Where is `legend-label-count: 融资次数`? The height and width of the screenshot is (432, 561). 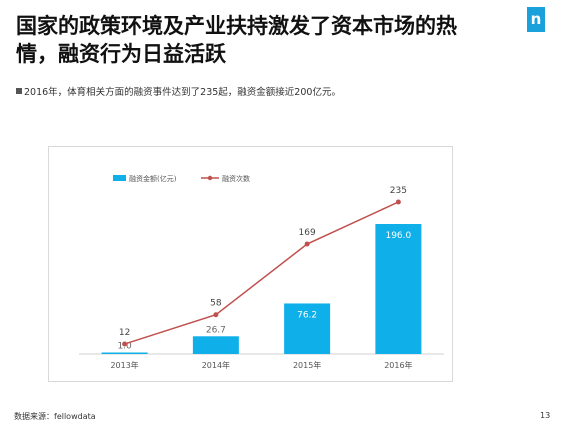 legend-label-count: 融资次数 is located at coordinates (236, 178).